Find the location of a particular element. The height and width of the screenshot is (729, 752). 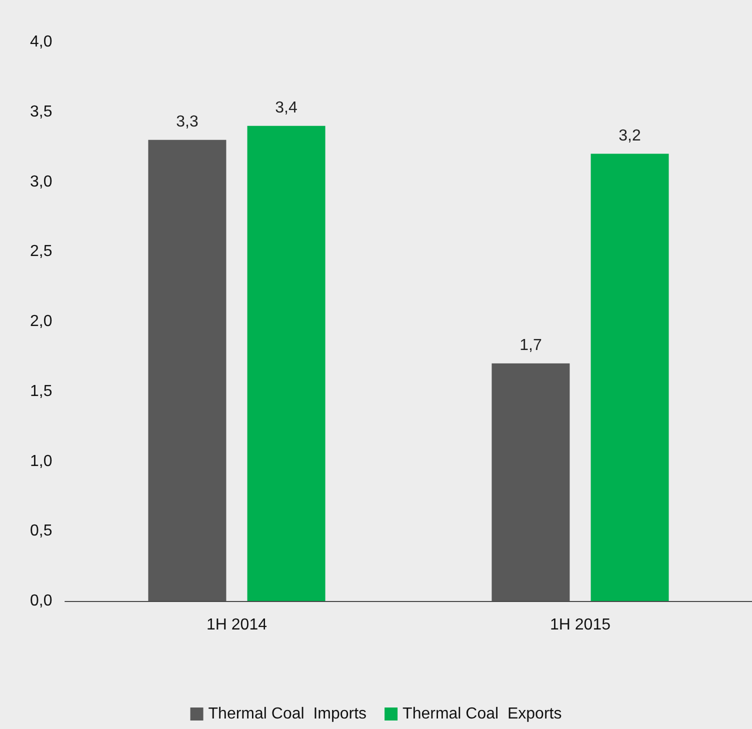

data-label: 1,7 is located at coordinates (531, 345).